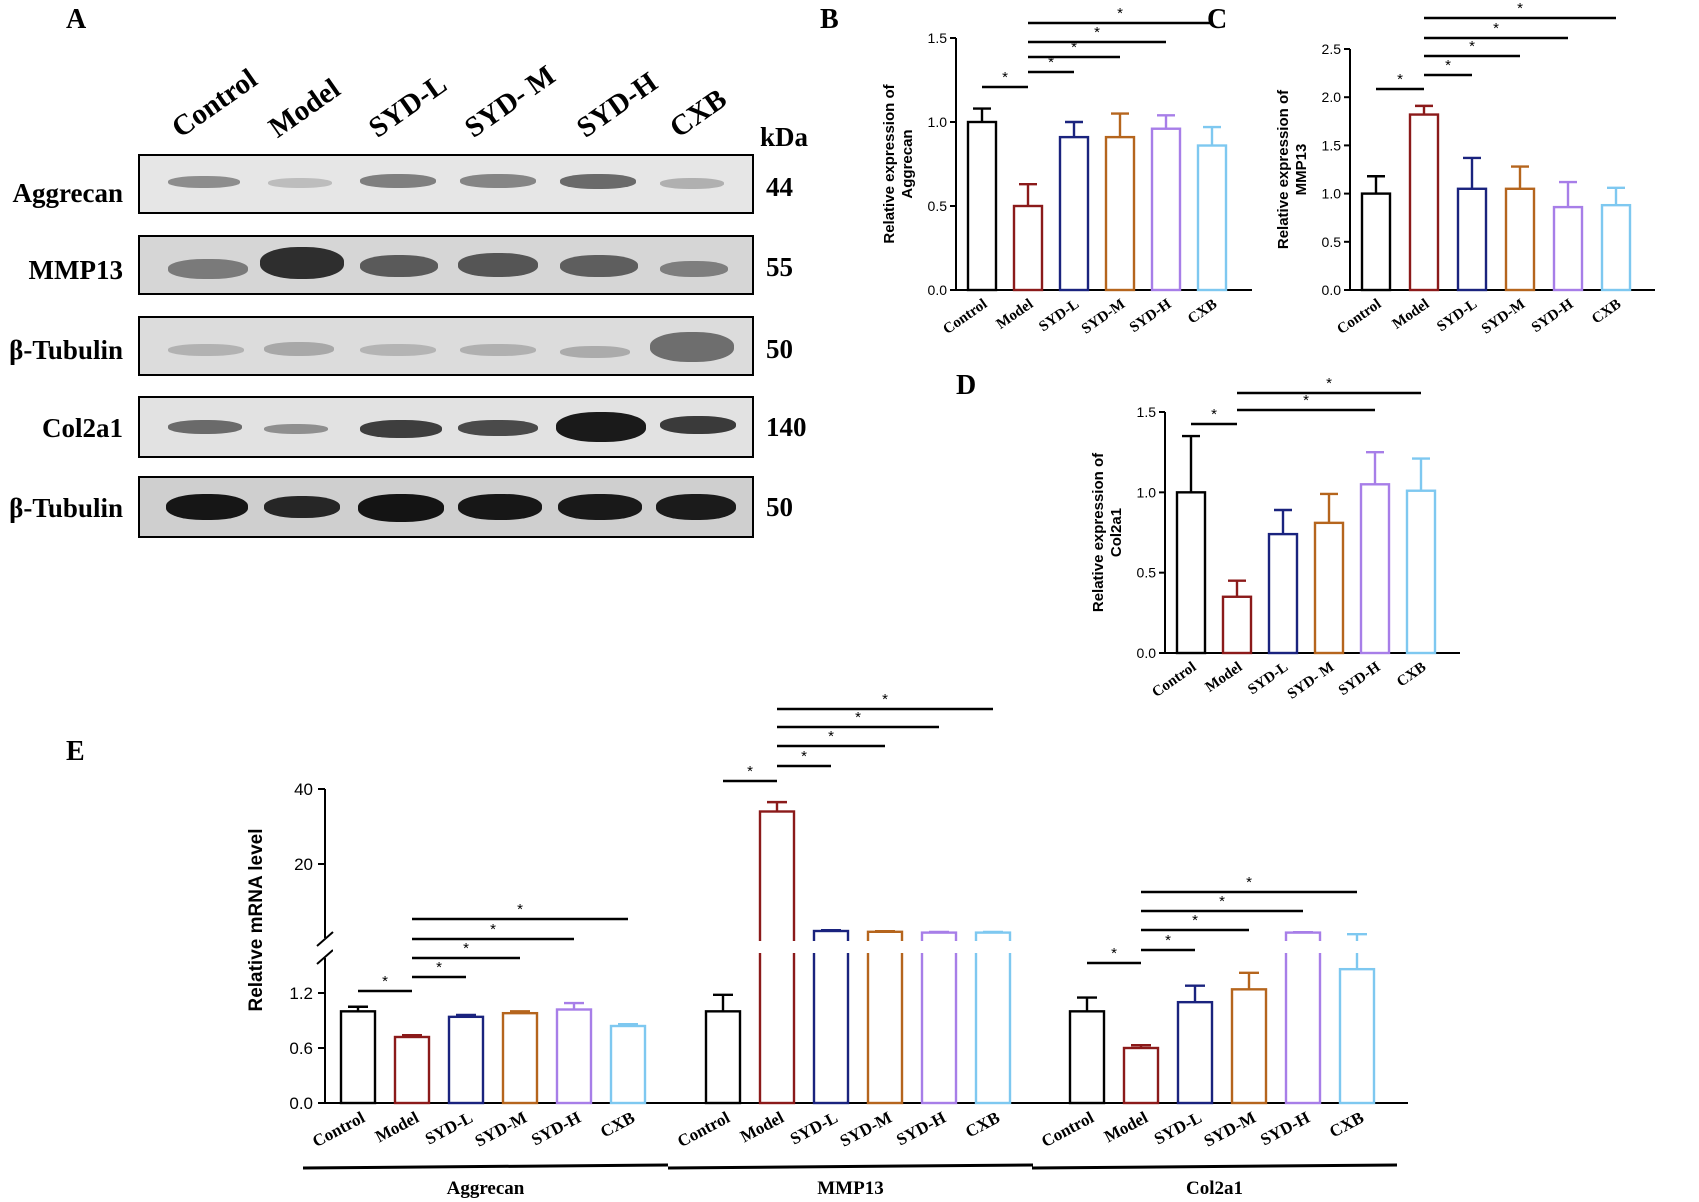  I want to click on panel-e-xtick-label: CXB, so click(617, 1125).